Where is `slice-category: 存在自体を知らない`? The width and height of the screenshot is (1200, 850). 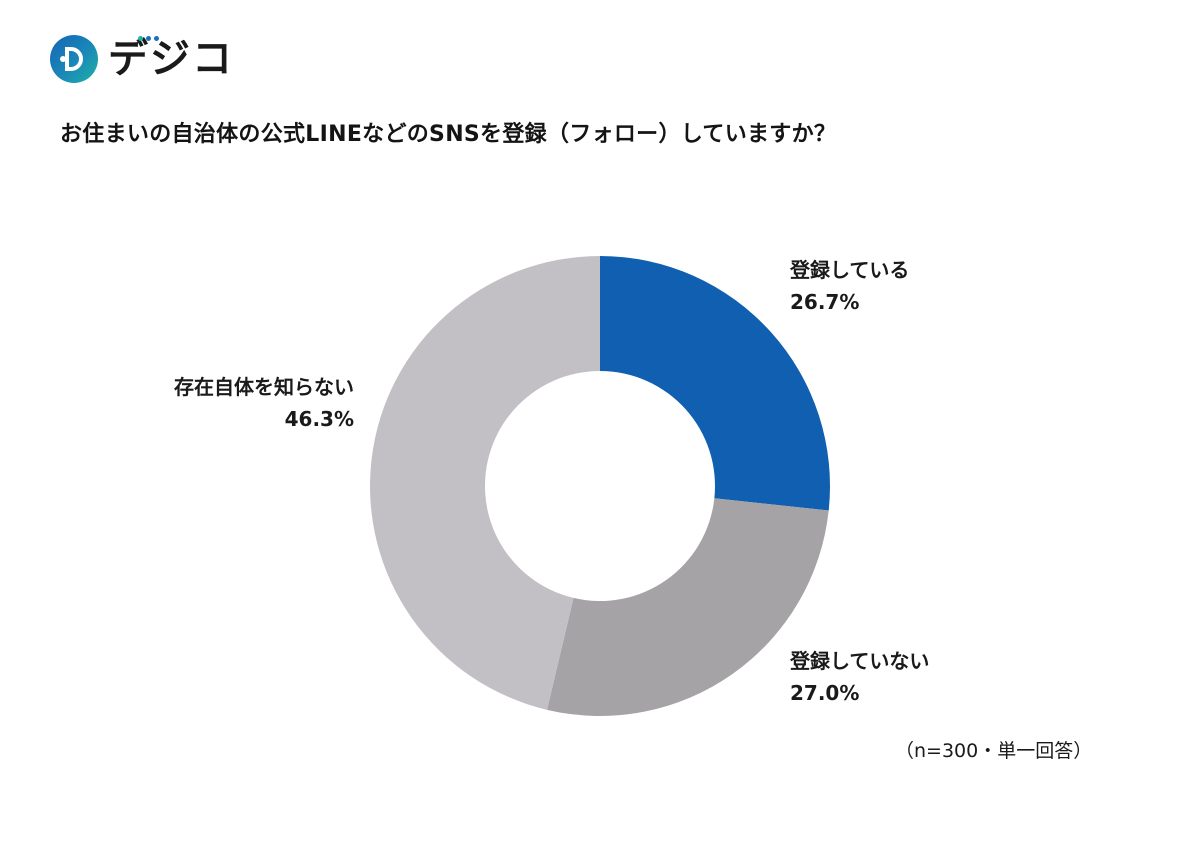
slice-category: 存在自体を知らない is located at coordinates (264, 387).